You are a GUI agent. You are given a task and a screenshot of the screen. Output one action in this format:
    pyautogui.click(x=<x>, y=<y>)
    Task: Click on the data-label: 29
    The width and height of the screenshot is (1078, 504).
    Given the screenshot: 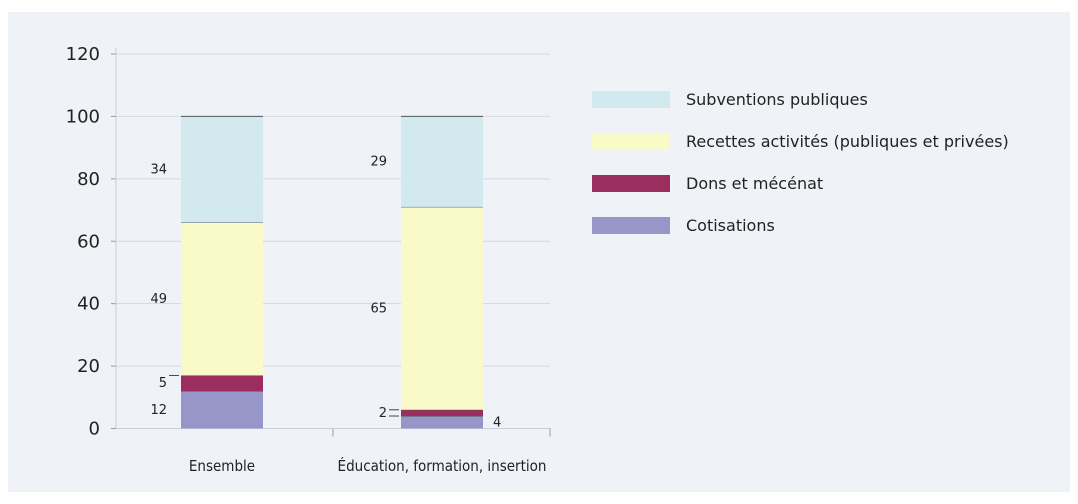 What is the action you would take?
    pyautogui.click(x=378, y=162)
    